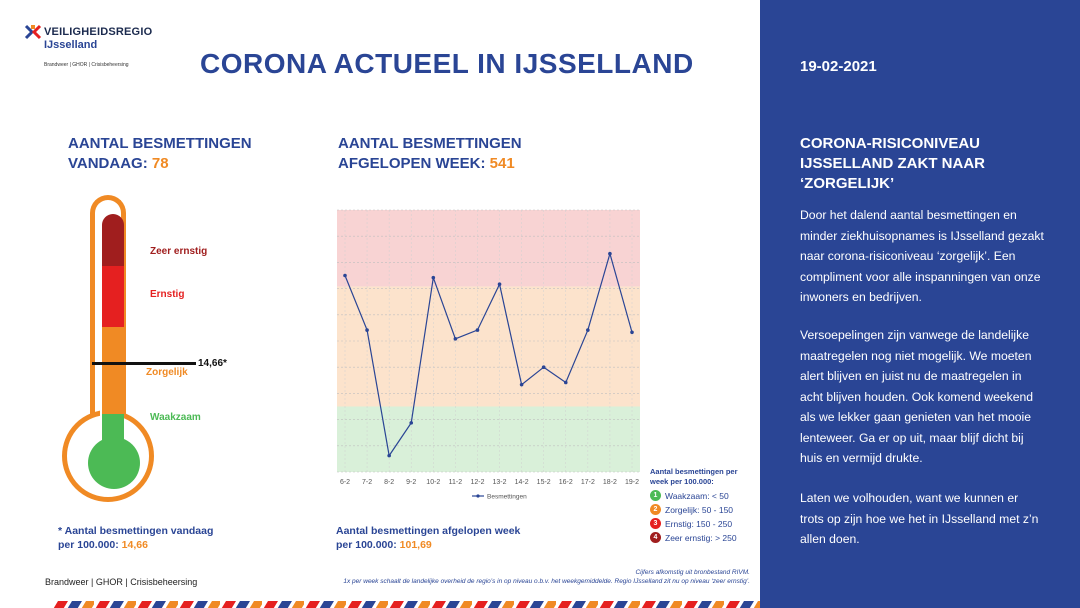 The image size is (1080, 608). Describe the element at coordinates (121, 582) in the screenshot. I see `org-footer: Brandweer | GHOR | Crisisbeheersing` at that location.